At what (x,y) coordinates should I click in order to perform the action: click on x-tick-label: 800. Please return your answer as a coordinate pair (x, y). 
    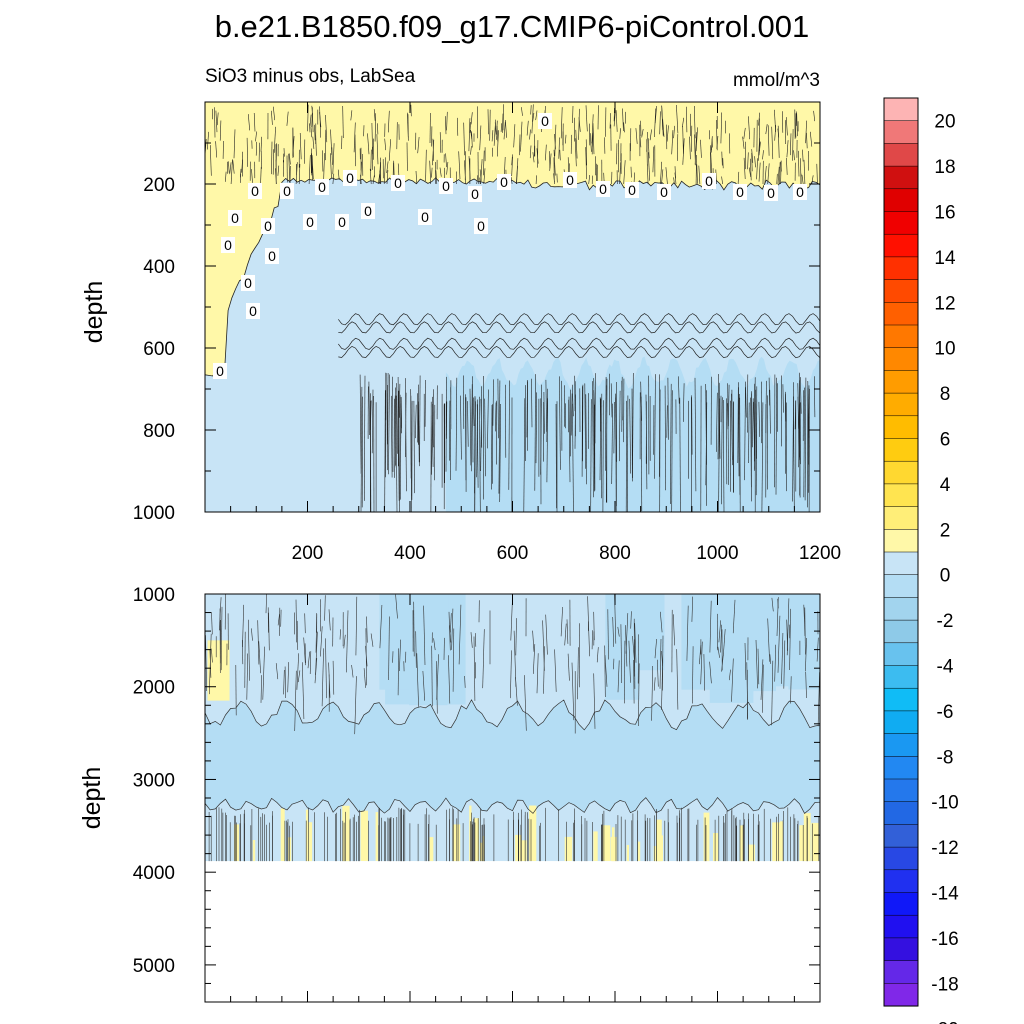
    Looking at the image, I should click on (615, 553).